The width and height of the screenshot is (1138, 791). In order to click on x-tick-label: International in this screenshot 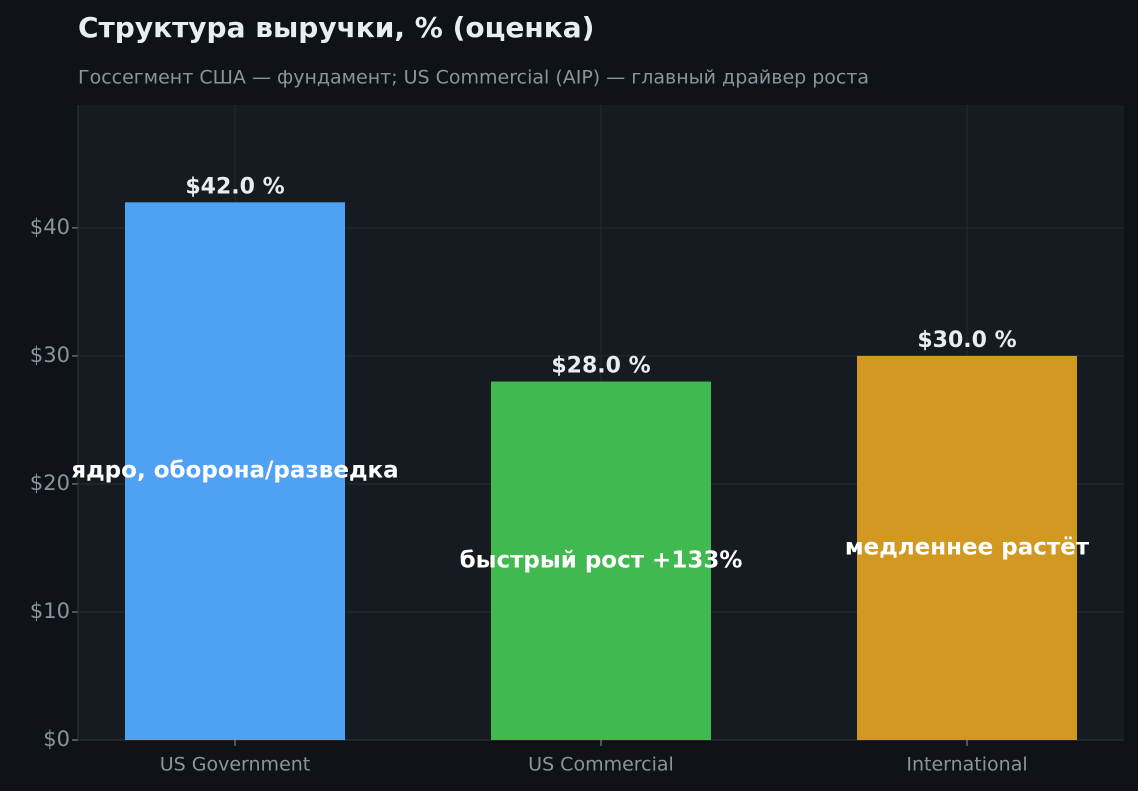, I will do `click(966, 765)`.